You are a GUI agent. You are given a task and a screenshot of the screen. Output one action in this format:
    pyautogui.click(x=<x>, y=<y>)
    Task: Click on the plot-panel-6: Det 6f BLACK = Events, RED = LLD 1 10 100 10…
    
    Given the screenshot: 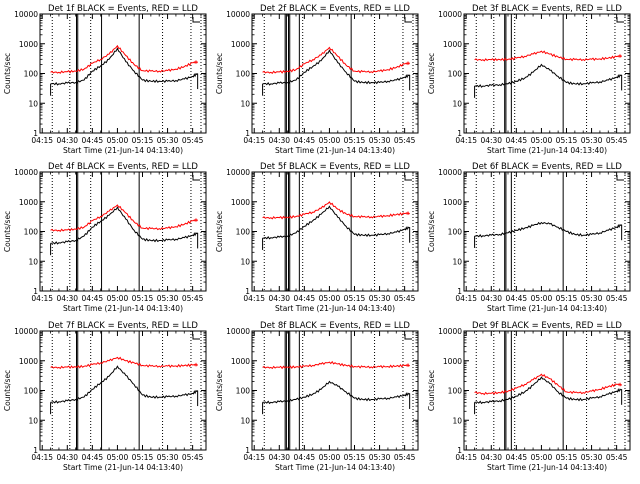 What is the action you would take?
    pyautogui.click(x=529, y=237)
    